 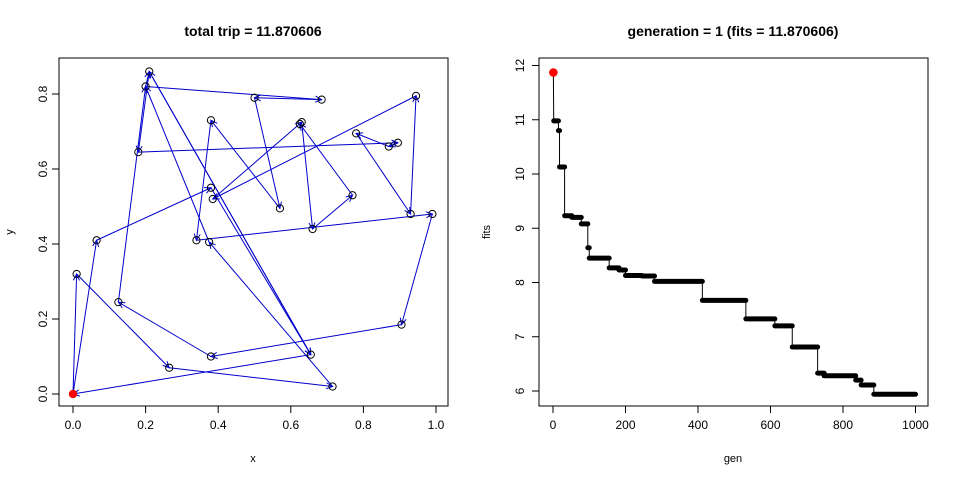 What do you see at coordinates (625, 425) in the screenshot?
I see `x-tick-label: 200` at bounding box center [625, 425].